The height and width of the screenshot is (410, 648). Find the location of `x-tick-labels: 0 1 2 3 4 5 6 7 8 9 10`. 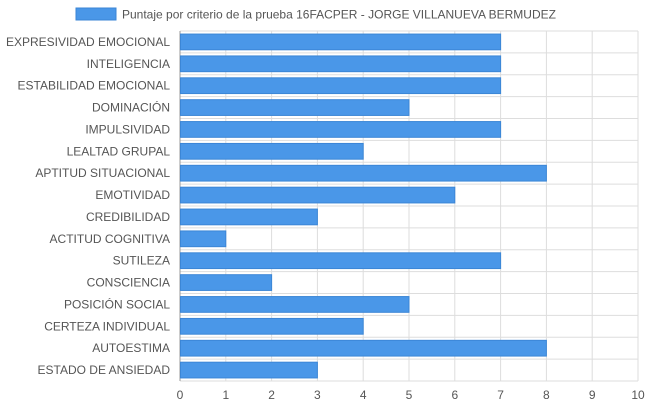

x-tick-labels: 0 1 2 3 4 5 6 7 8 9 10 is located at coordinates (411, 395).